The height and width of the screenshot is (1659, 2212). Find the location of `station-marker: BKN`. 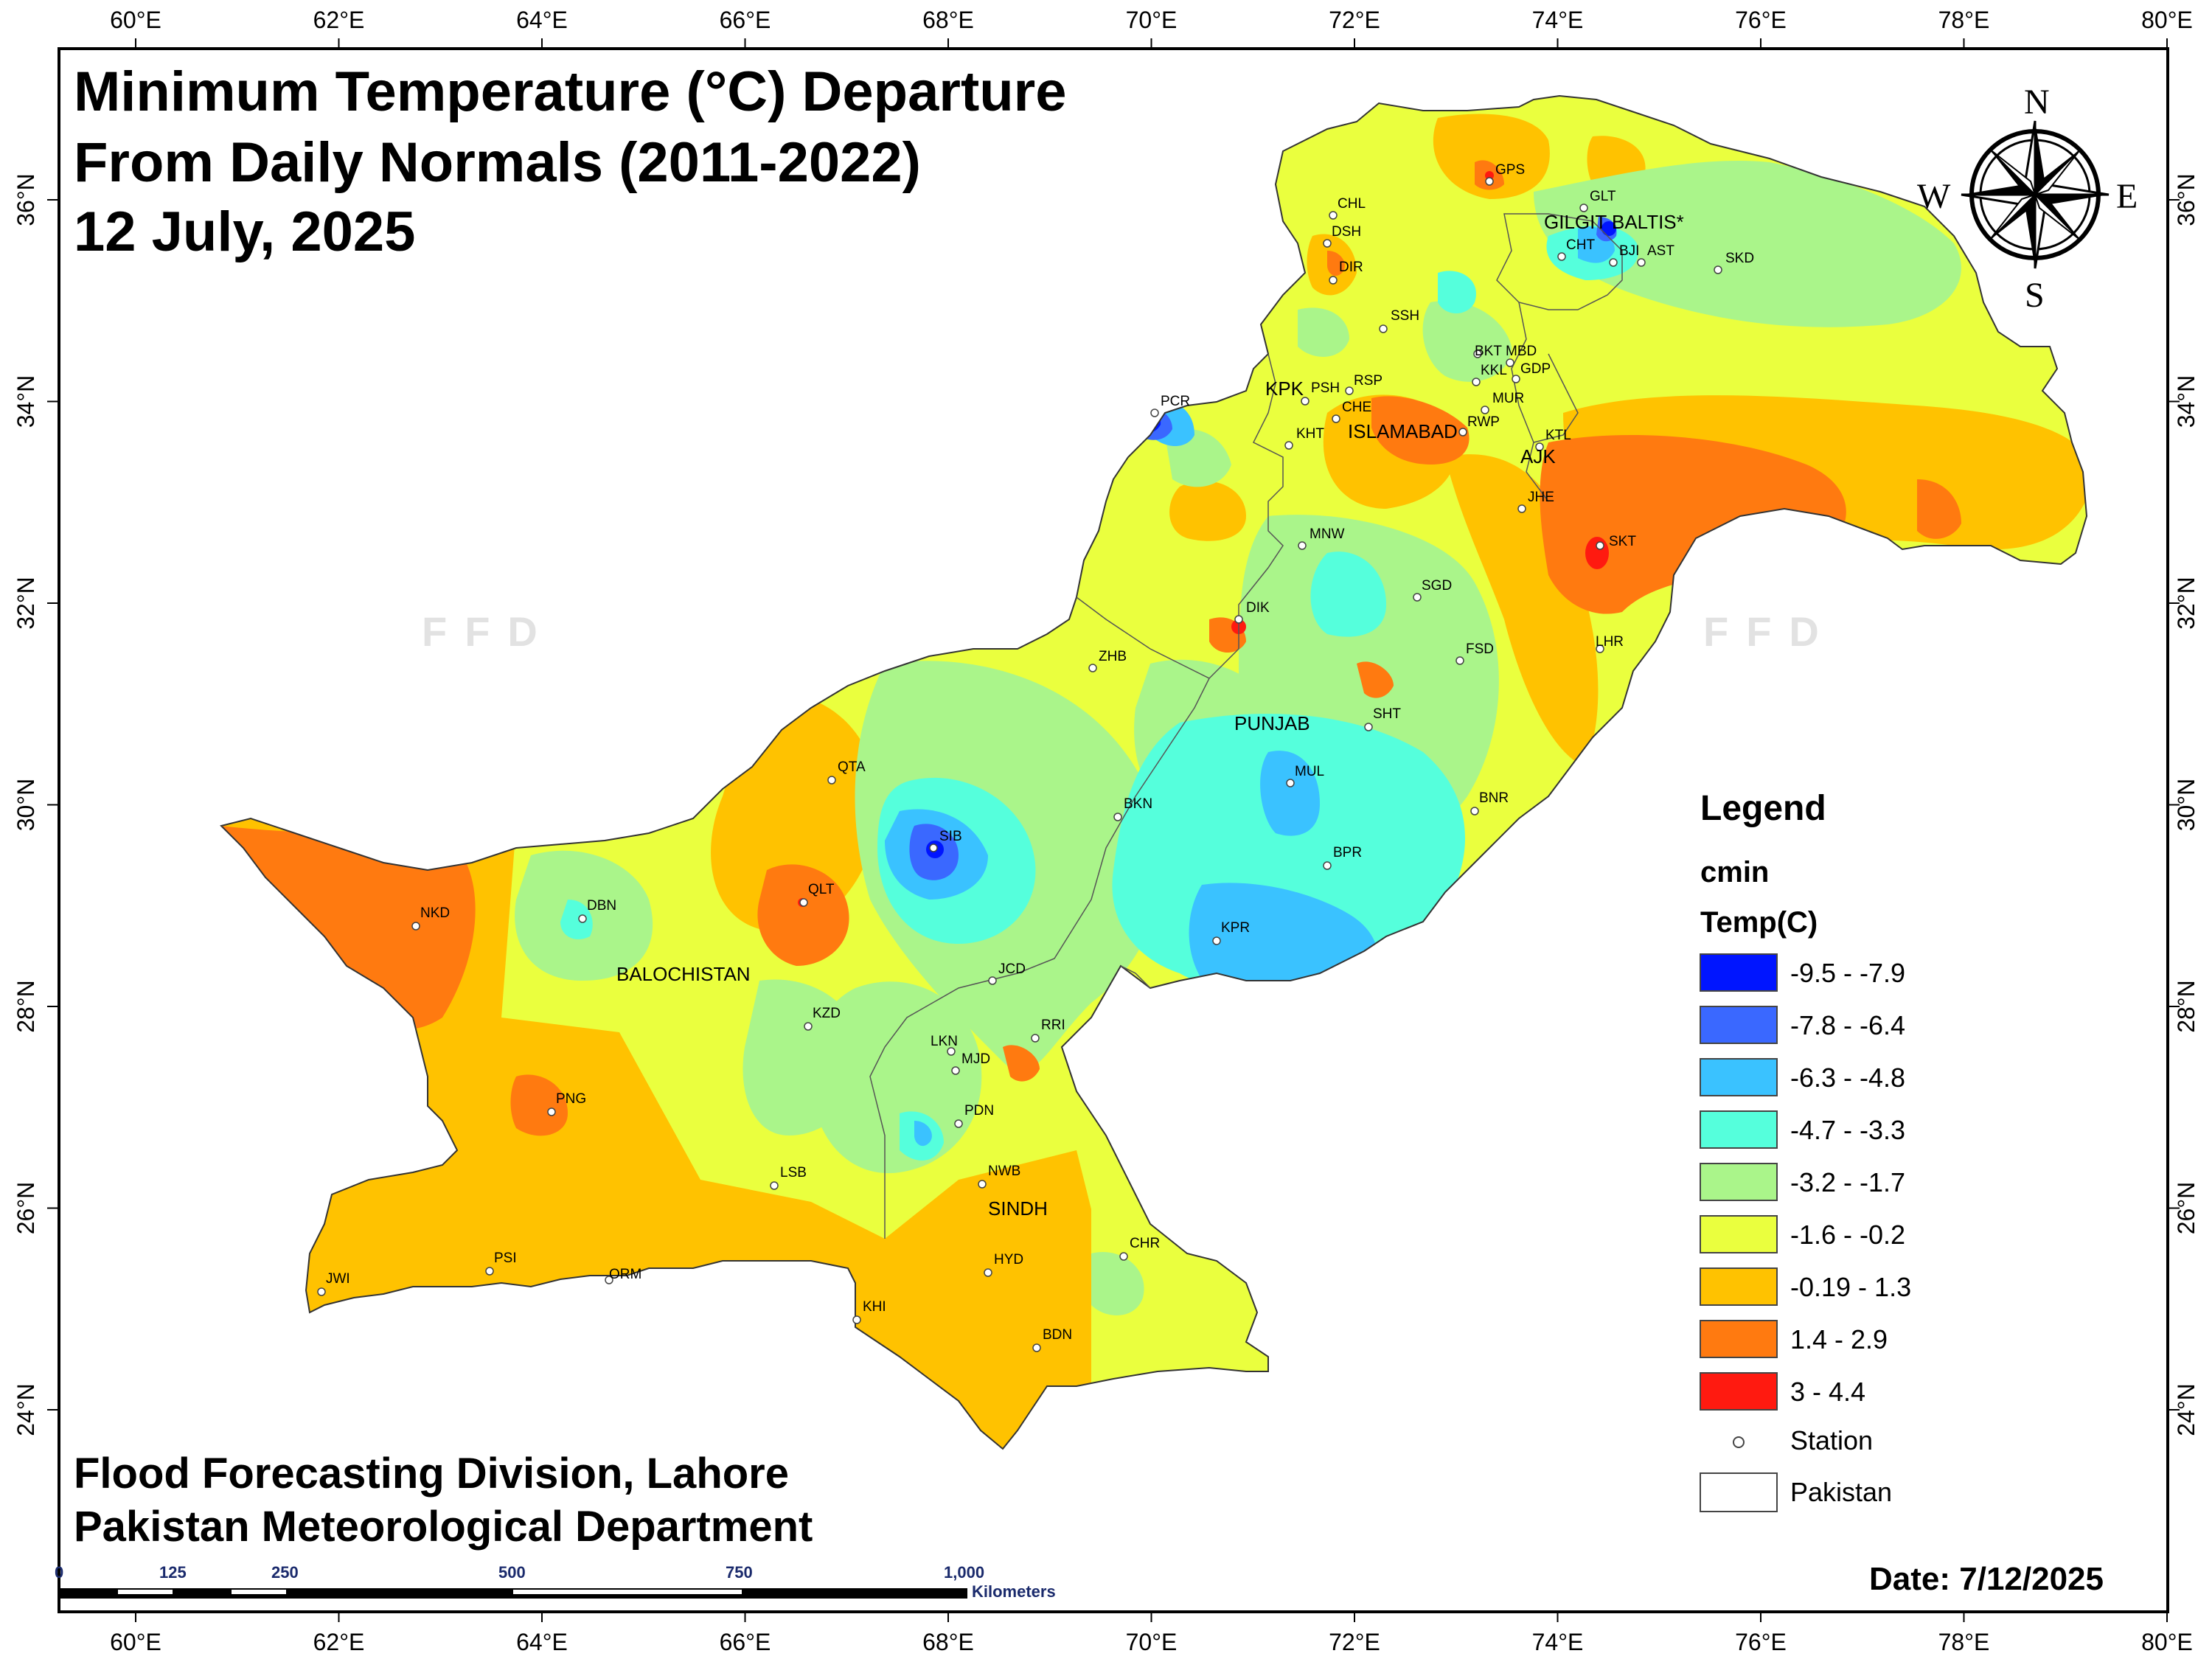

station-marker: BKN is located at coordinates (1132, 808).